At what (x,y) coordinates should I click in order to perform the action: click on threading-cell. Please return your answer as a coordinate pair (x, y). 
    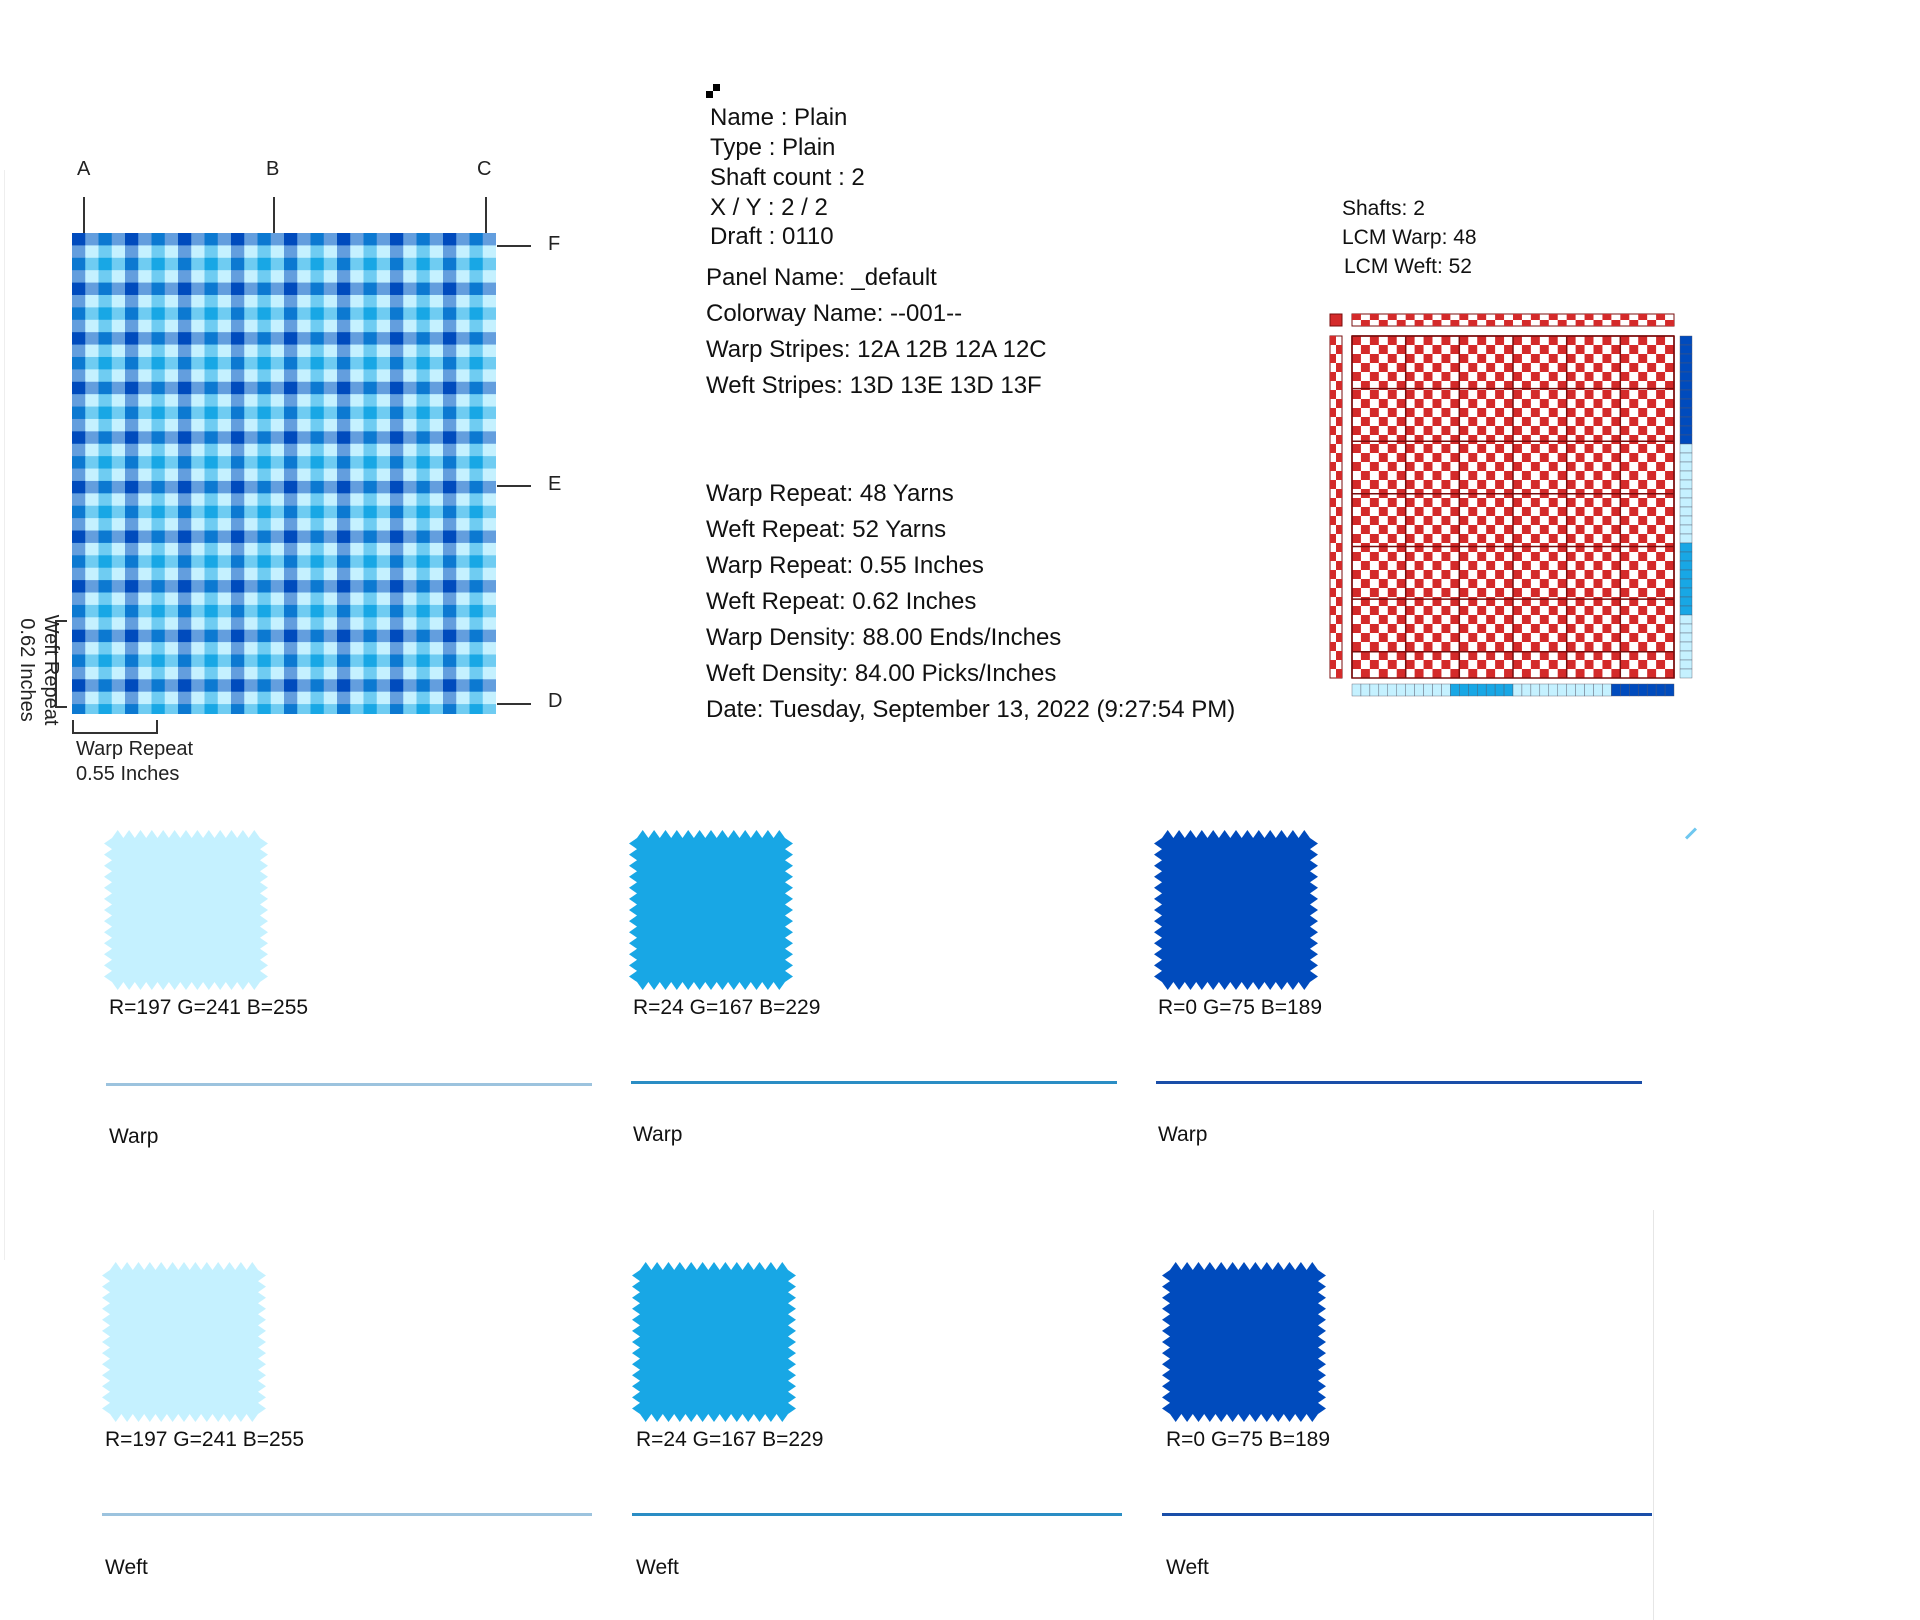
    Looking at the image, I should click on (1428, 317).